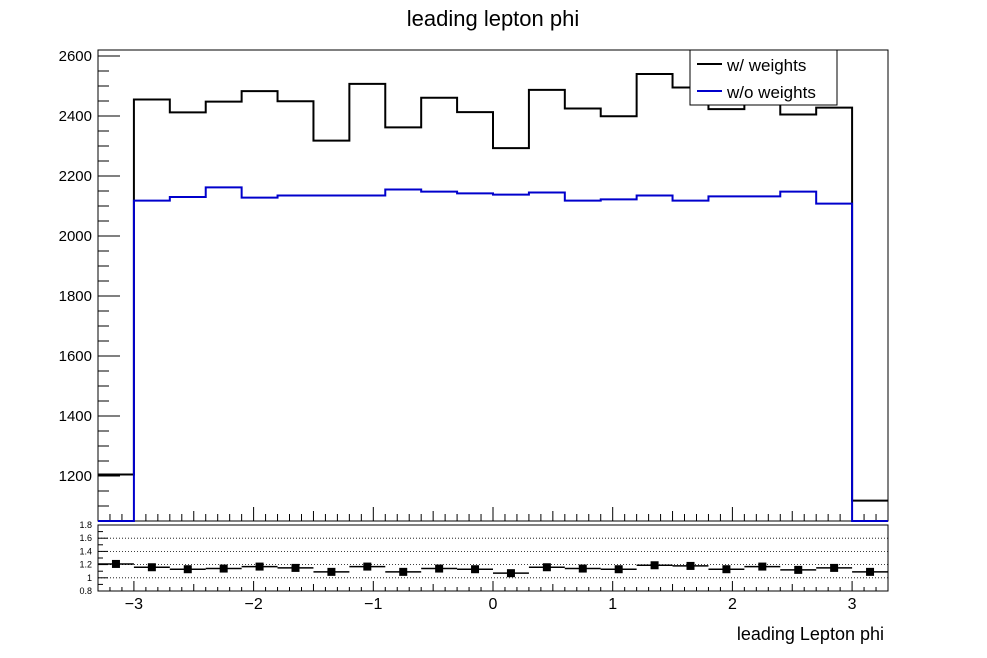 The height and width of the screenshot is (658, 987). What do you see at coordinates (253, 604) in the screenshot?
I see `x-tick-label-1: −2` at bounding box center [253, 604].